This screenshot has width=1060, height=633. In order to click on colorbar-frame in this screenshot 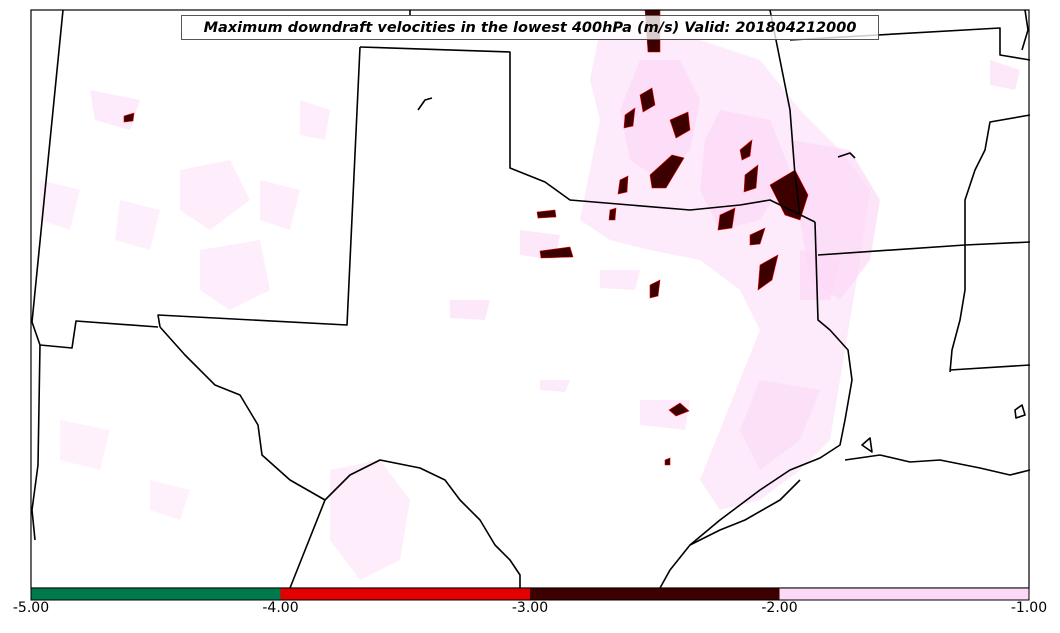, I will do `click(530, 594)`.